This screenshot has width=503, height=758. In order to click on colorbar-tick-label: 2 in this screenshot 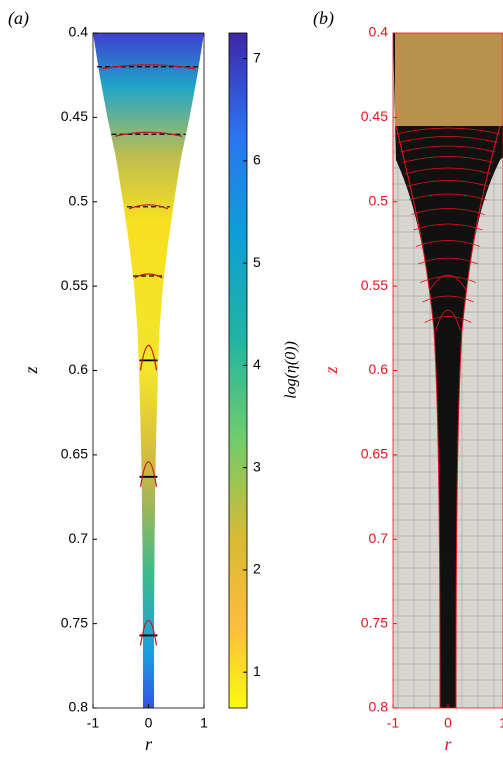, I will do `click(257, 569)`.